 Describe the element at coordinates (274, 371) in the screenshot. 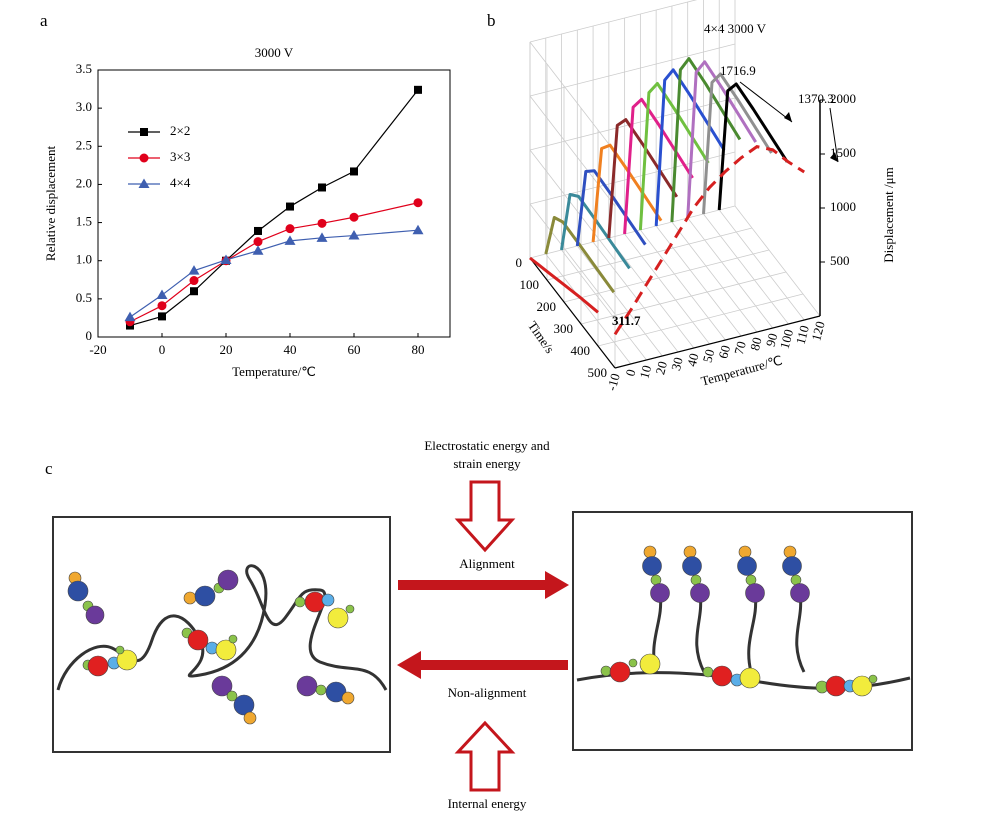

I see `x-axis-label: Temperature/℃` at that location.